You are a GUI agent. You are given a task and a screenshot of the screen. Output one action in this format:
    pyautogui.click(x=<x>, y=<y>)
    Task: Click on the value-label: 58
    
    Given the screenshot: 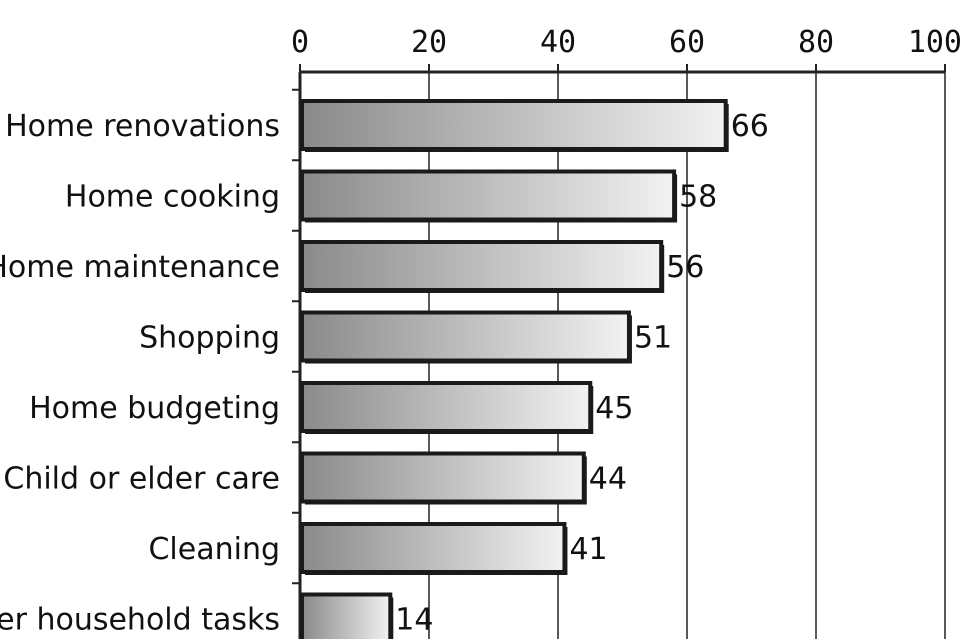 What is the action you would take?
    pyautogui.click(x=698, y=197)
    